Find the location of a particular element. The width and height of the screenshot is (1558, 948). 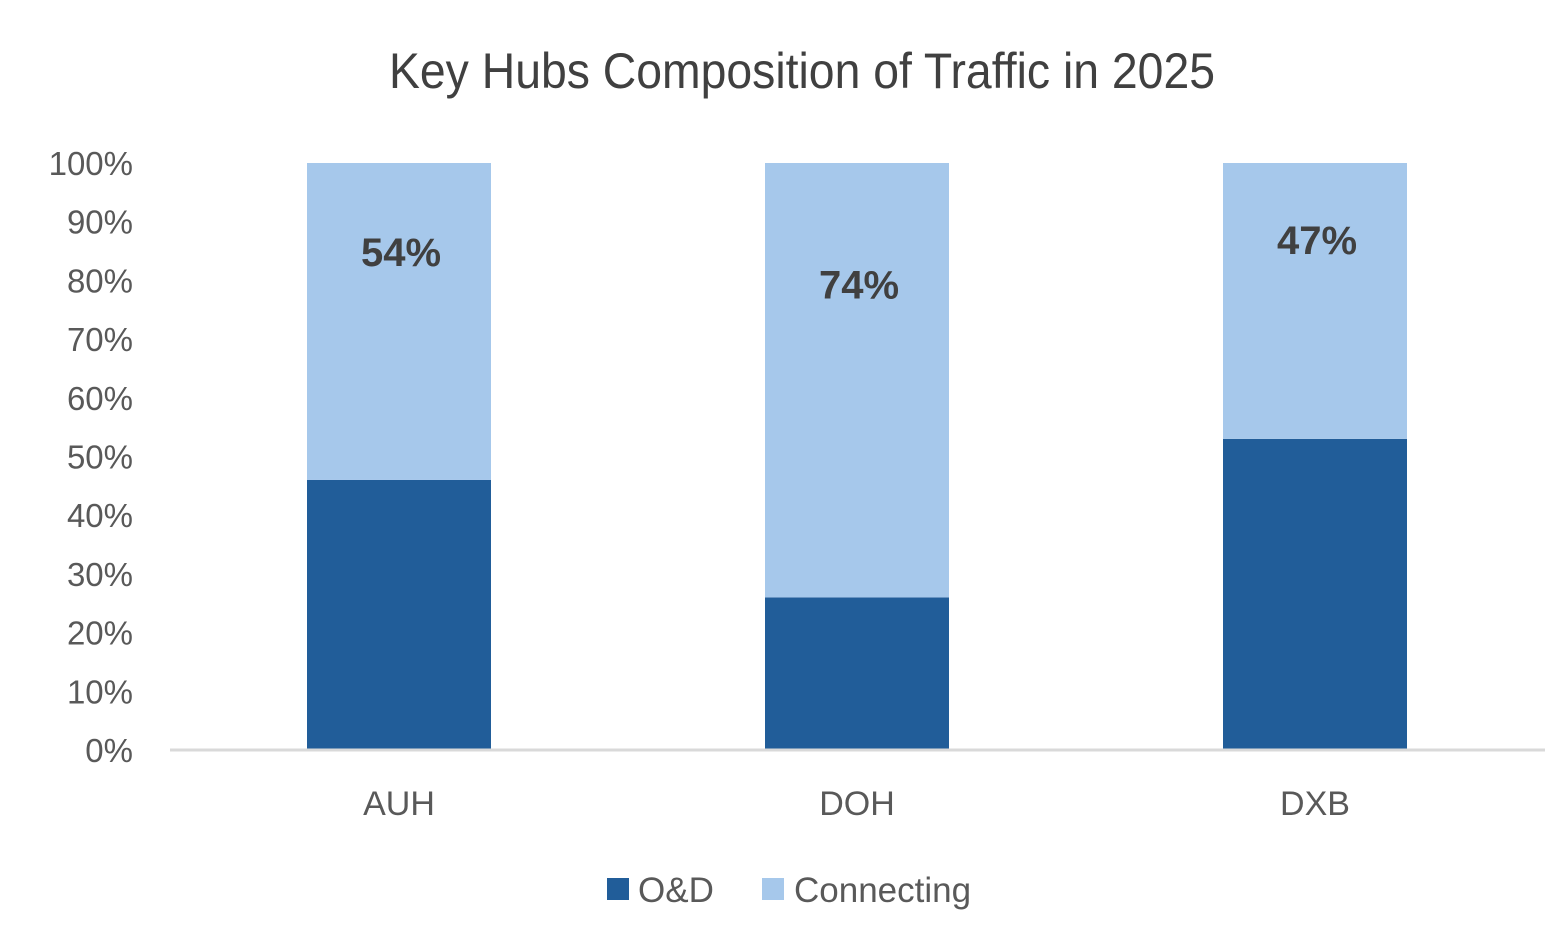

y-tick-label: 40% is located at coordinates (100, 515).